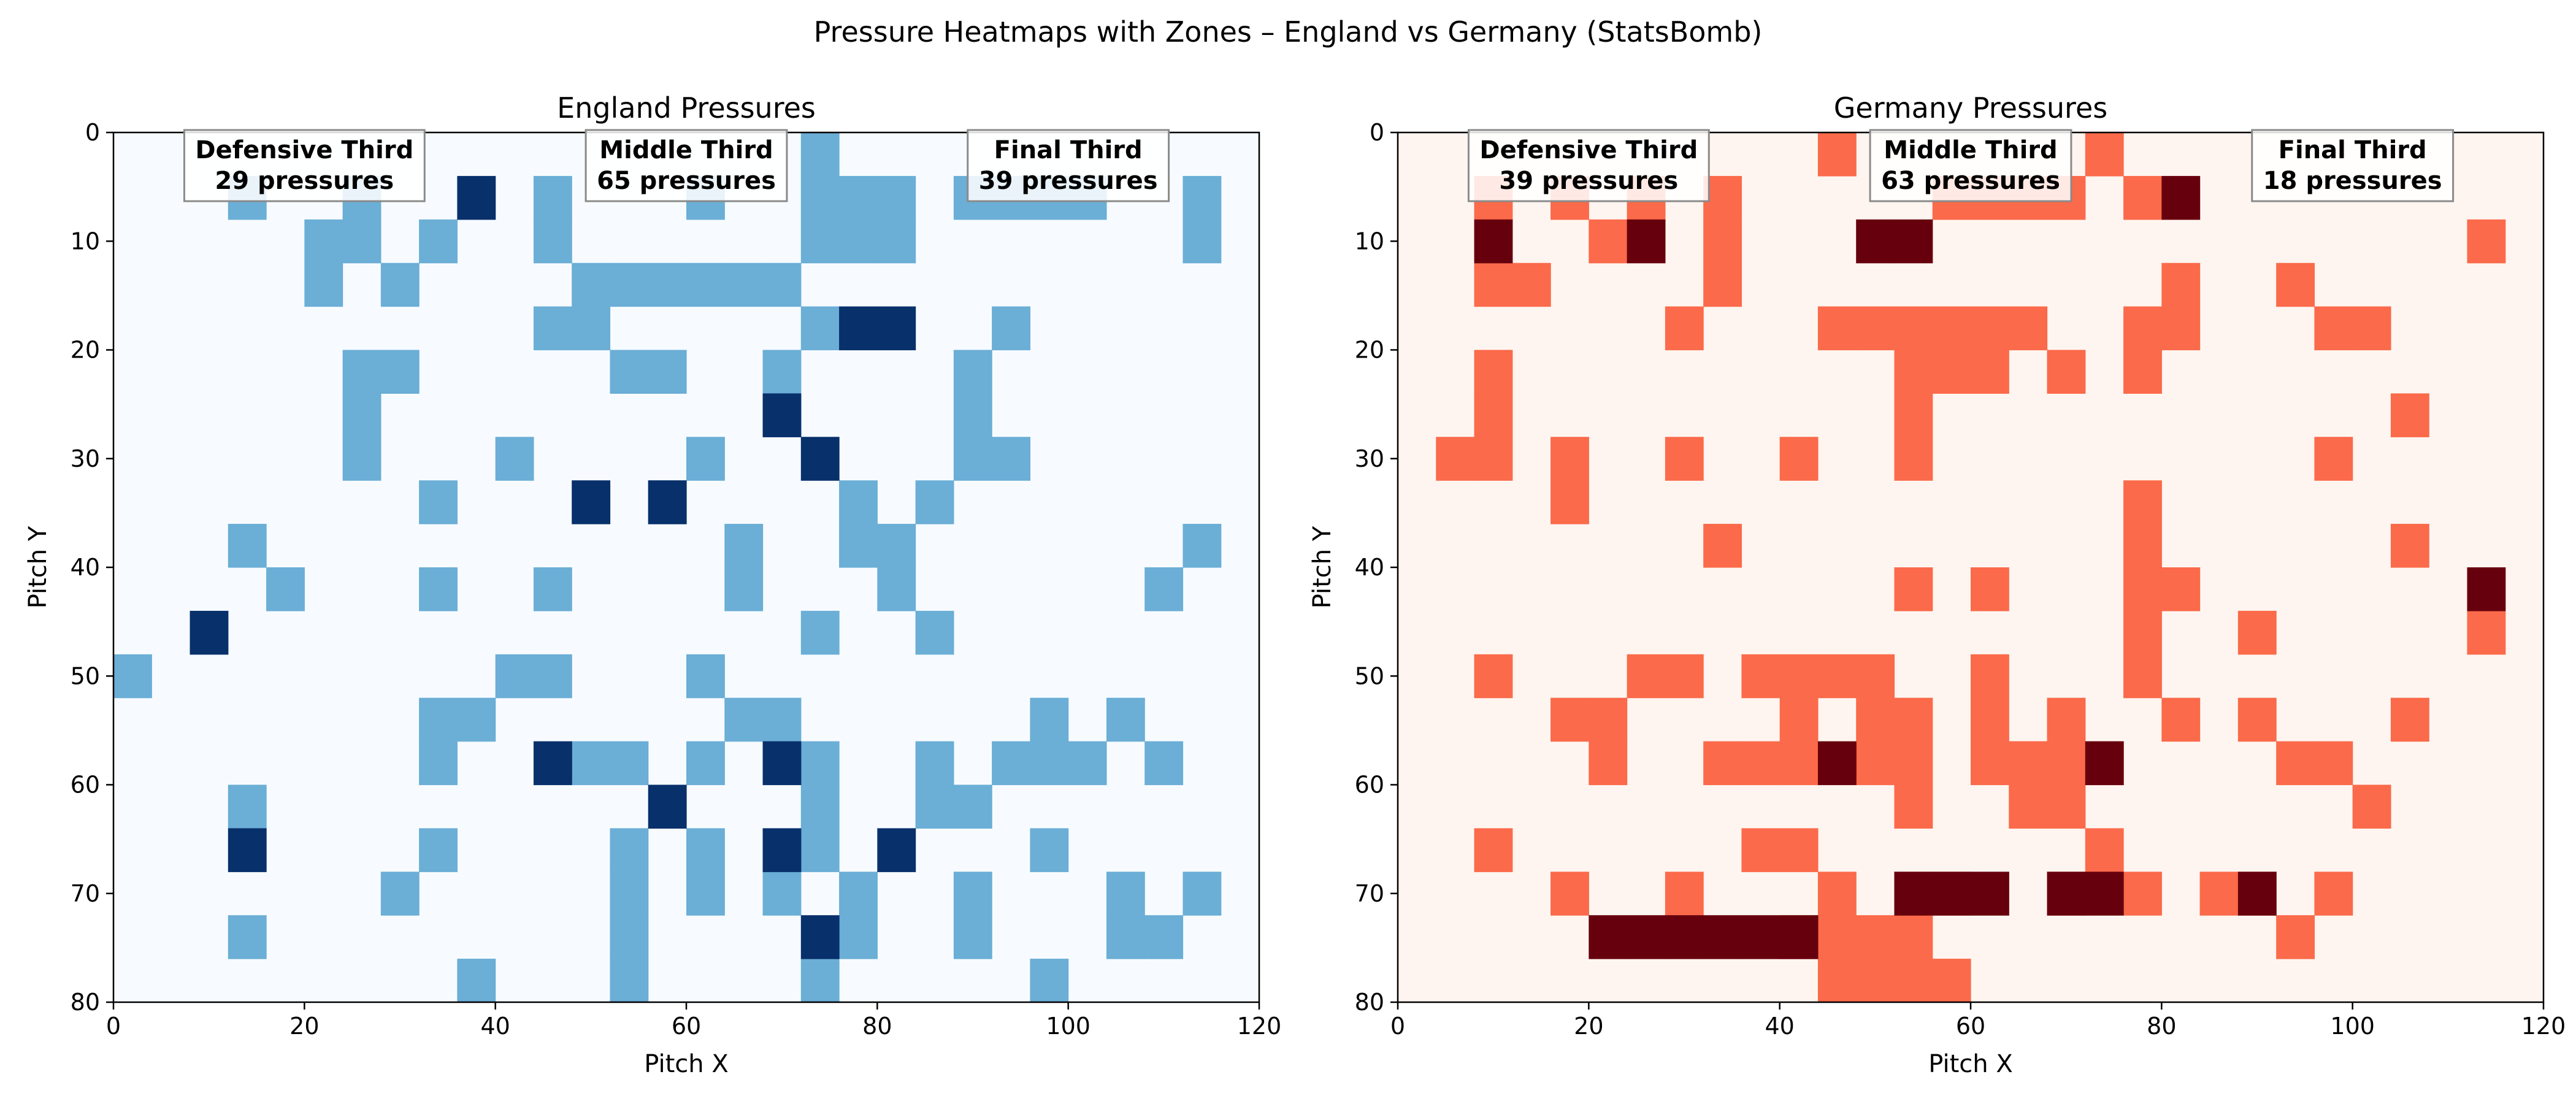 The height and width of the screenshot is (1104, 2576). Describe the element at coordinates (85, 241) in the screenshot. I see `england-y-tick-label: 10` at that location.